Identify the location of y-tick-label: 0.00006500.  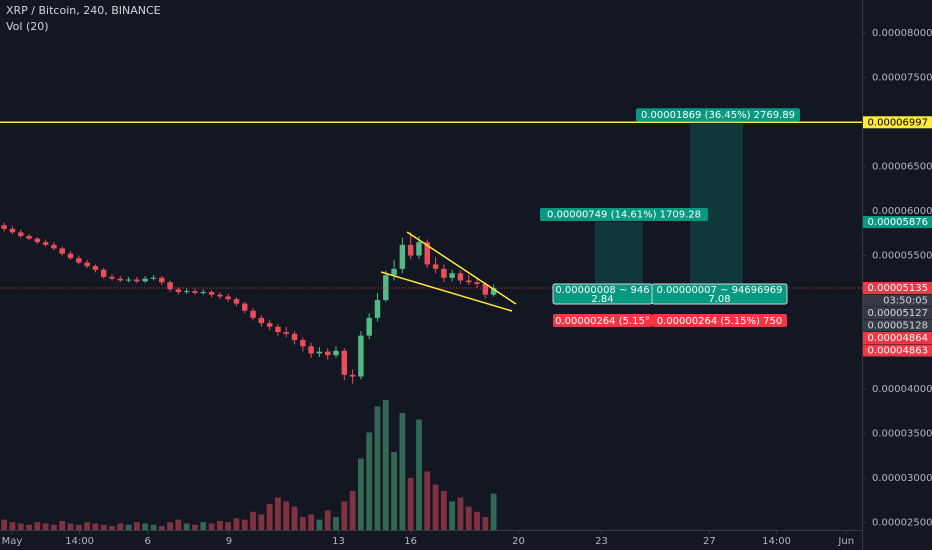
(902, 167).